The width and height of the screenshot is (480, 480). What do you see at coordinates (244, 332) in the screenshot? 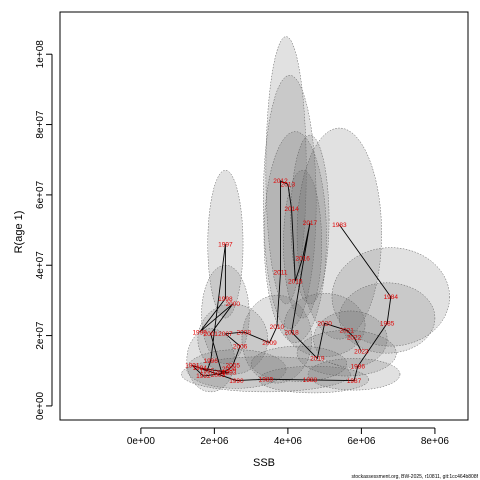
I see `year-label-2008: 2008` at bounding box center [244, 332].